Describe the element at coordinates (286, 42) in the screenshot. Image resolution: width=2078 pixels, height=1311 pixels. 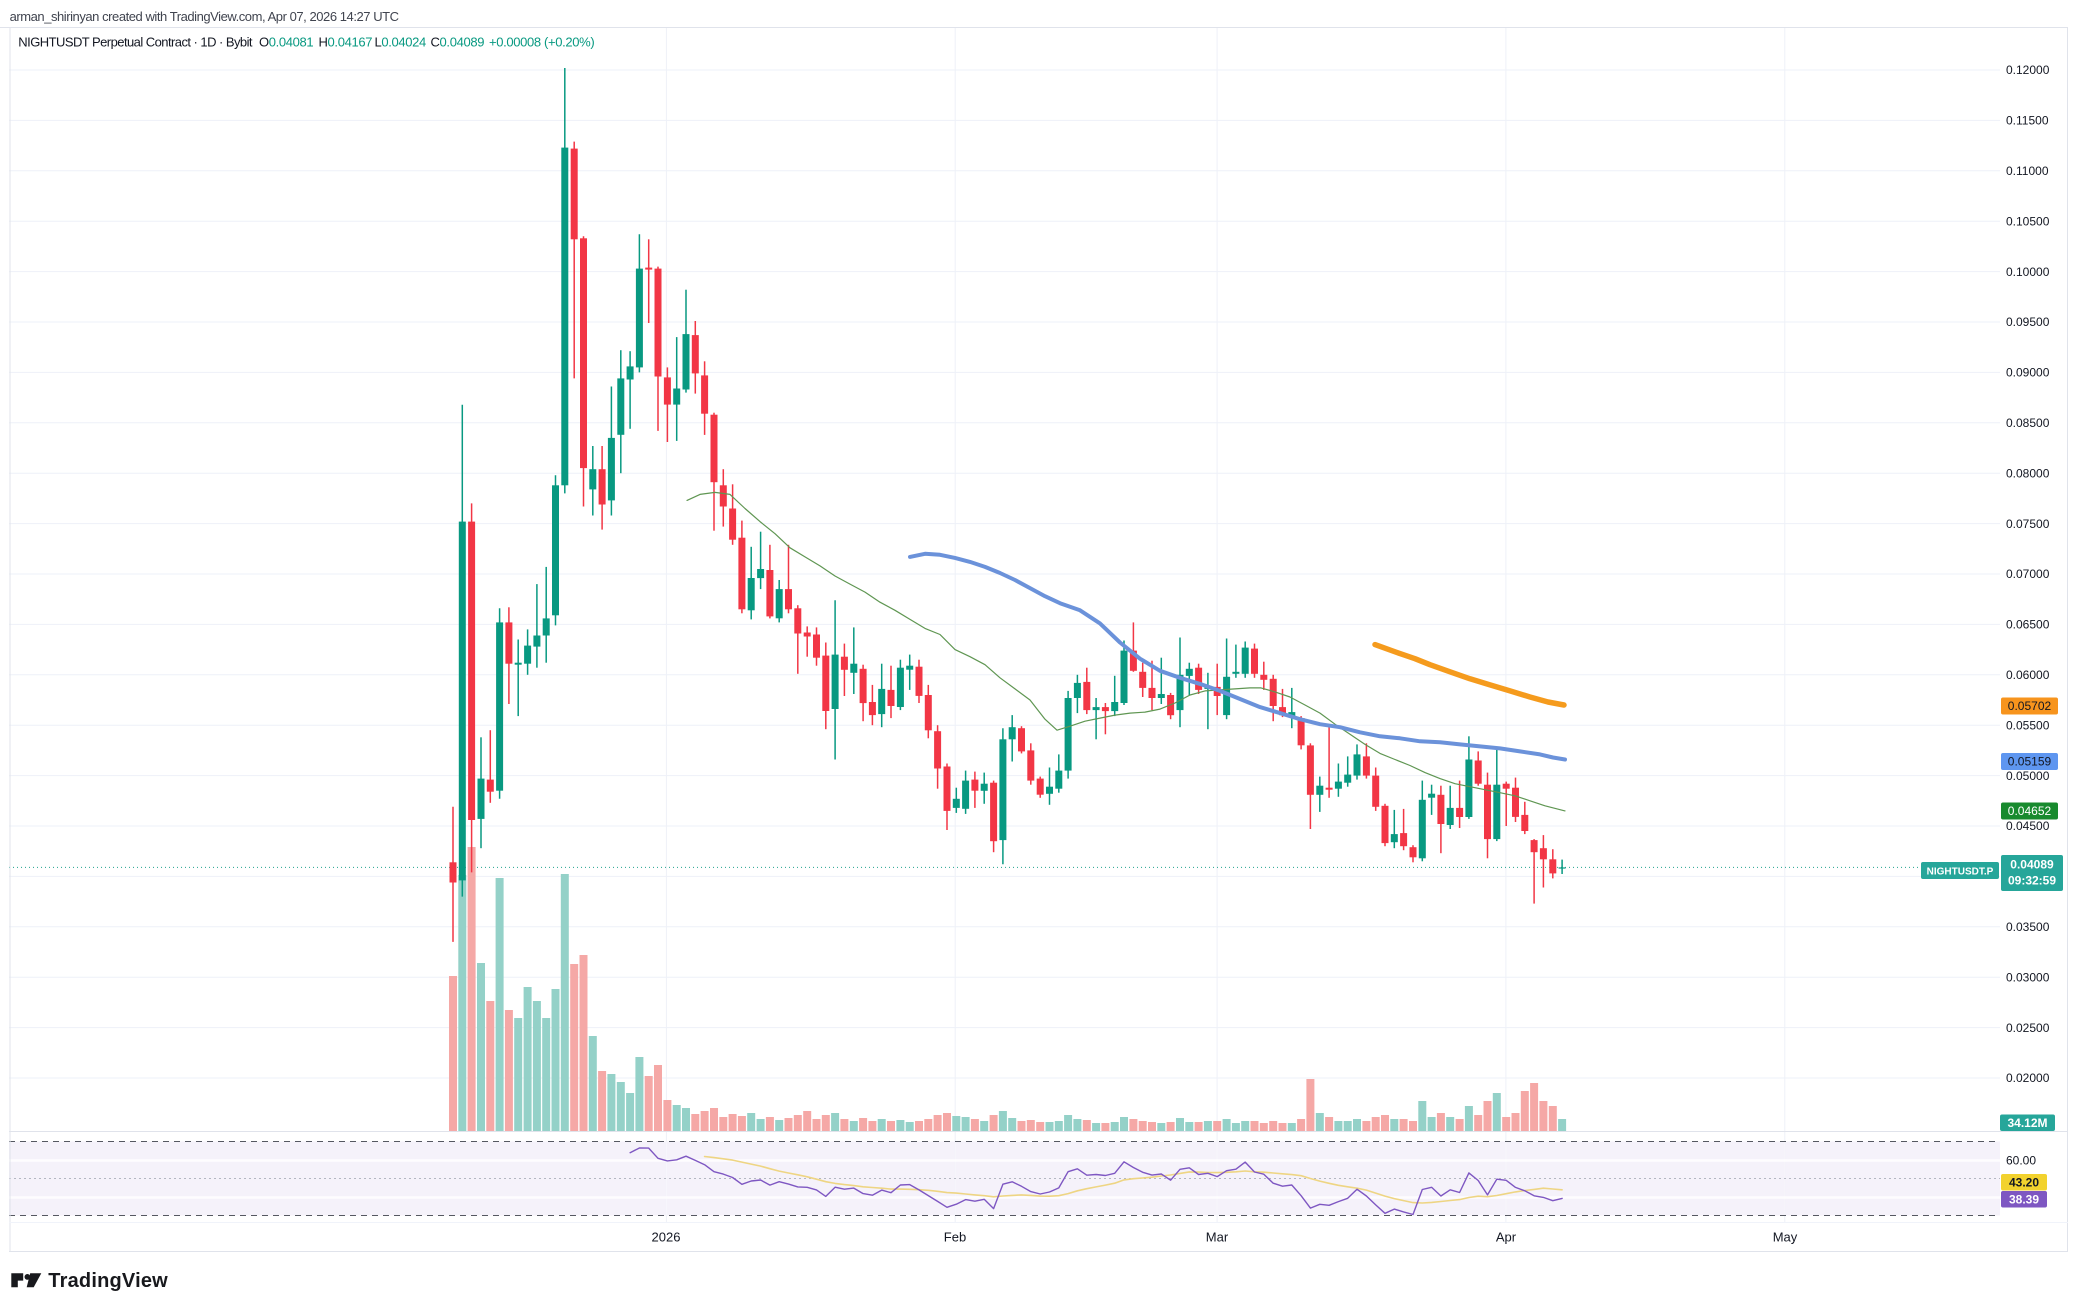
I see `svg-text: O0.04081` at that location.